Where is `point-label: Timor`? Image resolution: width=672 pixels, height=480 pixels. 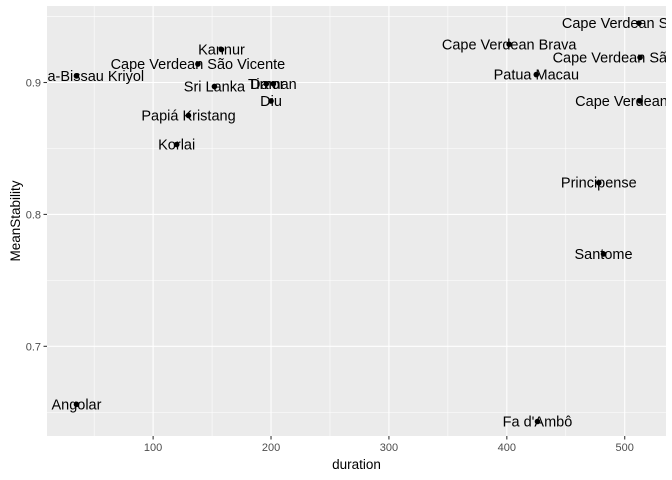 point-label: Timor is located at coordinates (266, 85).